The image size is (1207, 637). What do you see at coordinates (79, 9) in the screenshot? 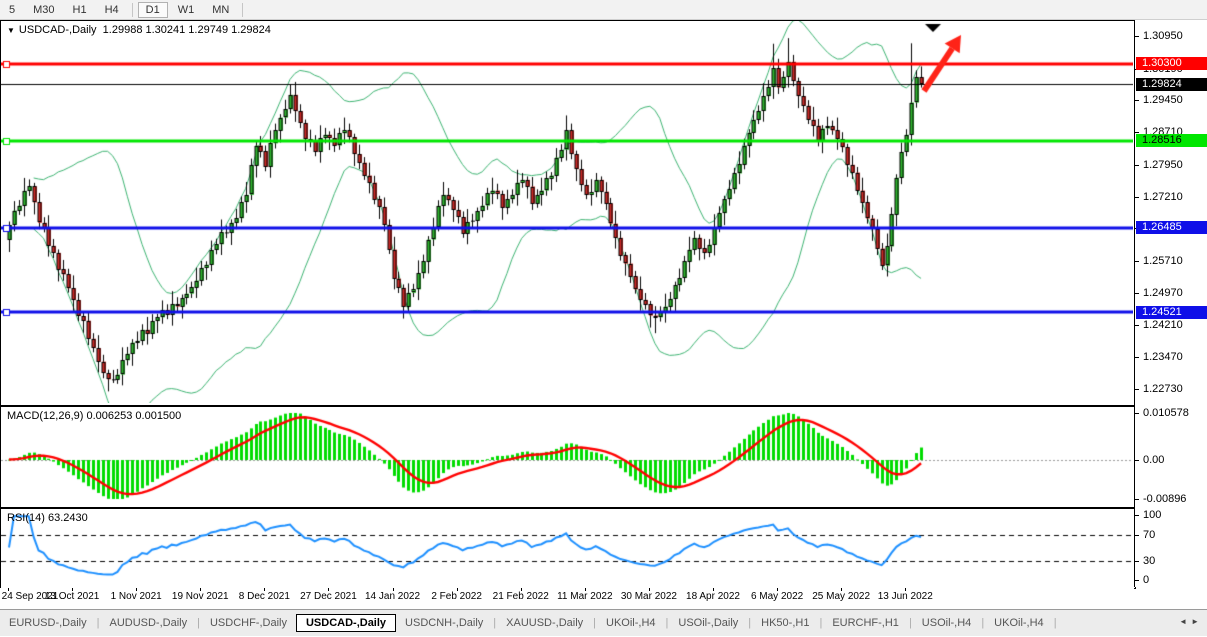
I see `timeframe-button-h1: H1` at bounding box center [79, 9].